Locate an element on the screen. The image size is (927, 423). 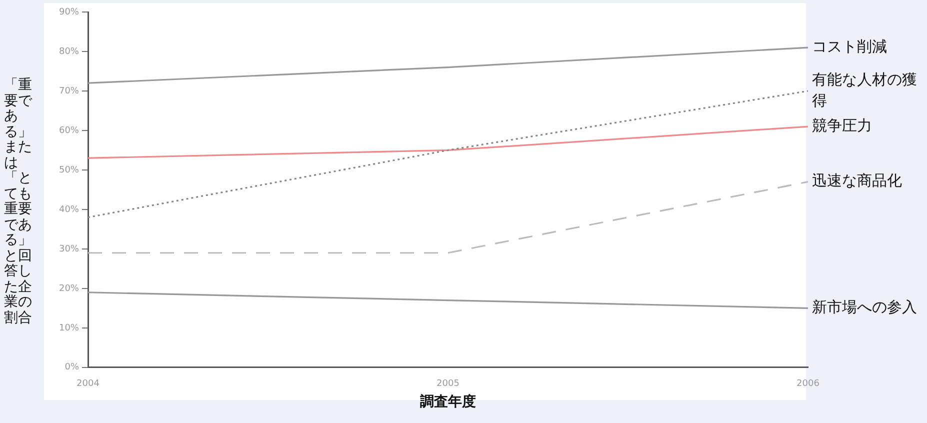
series-label: 新市場への参入 is located at coordinates (864, 307).